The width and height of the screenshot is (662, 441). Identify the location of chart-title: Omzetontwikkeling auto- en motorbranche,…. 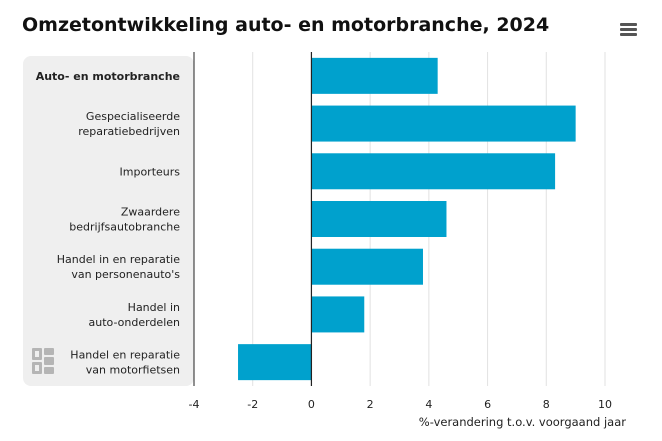
(286, 25).